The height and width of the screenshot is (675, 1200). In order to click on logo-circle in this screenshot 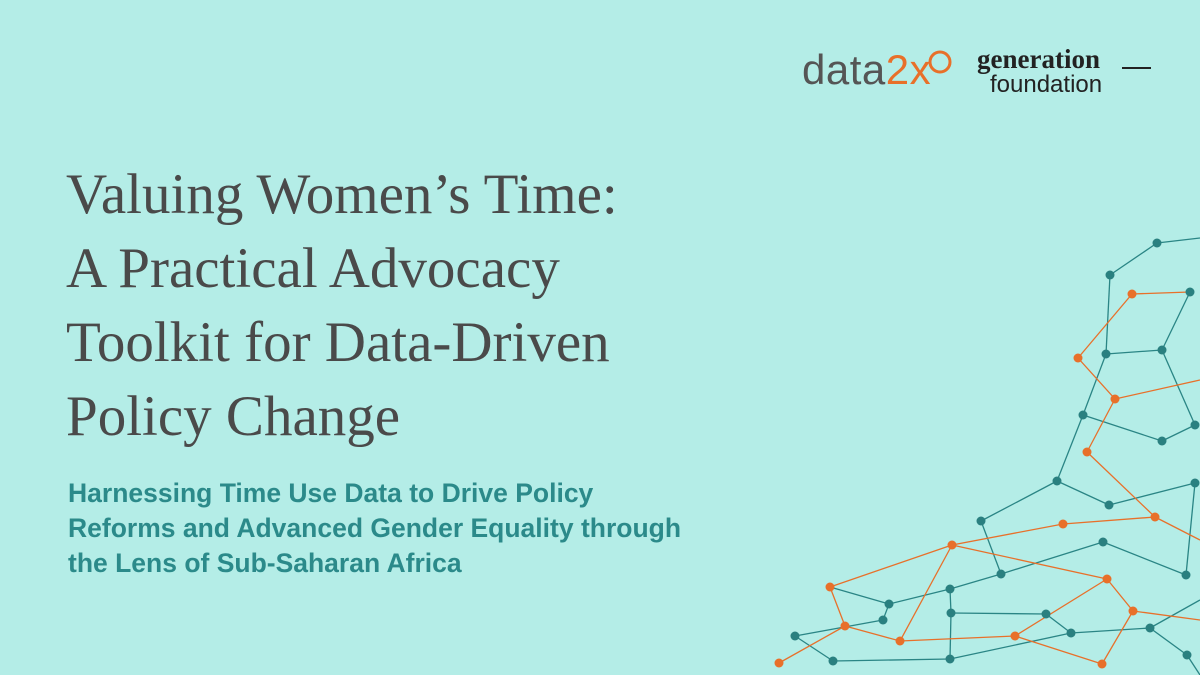, I will do `click(940, 62)`.